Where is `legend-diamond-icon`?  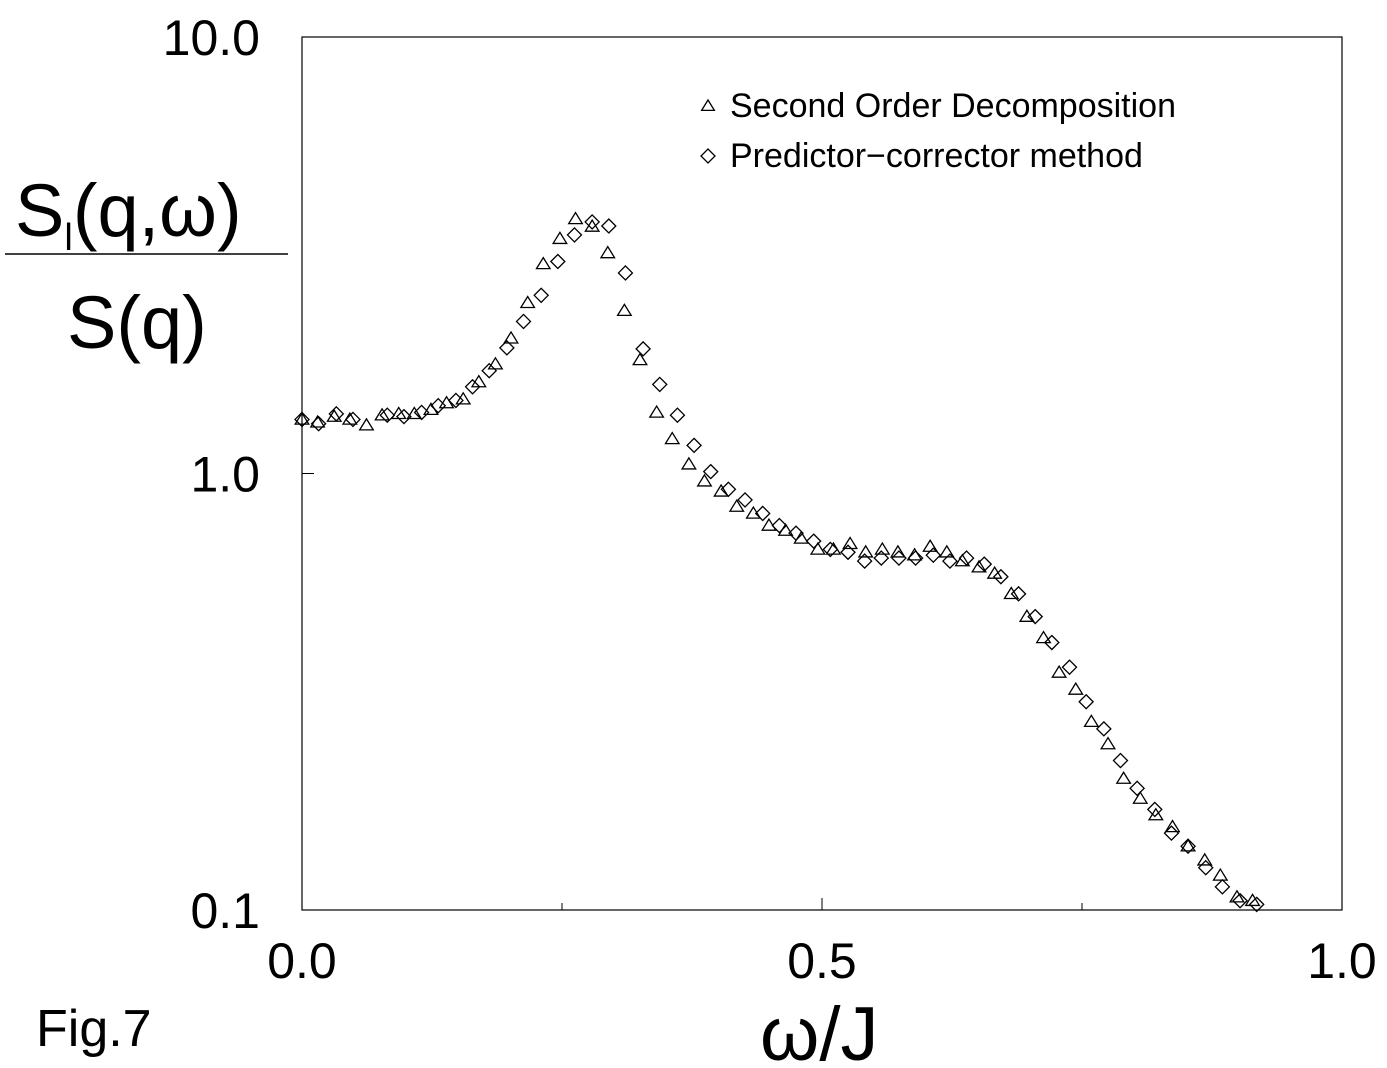 legend-diamond-icon is located at coordinates (708, 156).